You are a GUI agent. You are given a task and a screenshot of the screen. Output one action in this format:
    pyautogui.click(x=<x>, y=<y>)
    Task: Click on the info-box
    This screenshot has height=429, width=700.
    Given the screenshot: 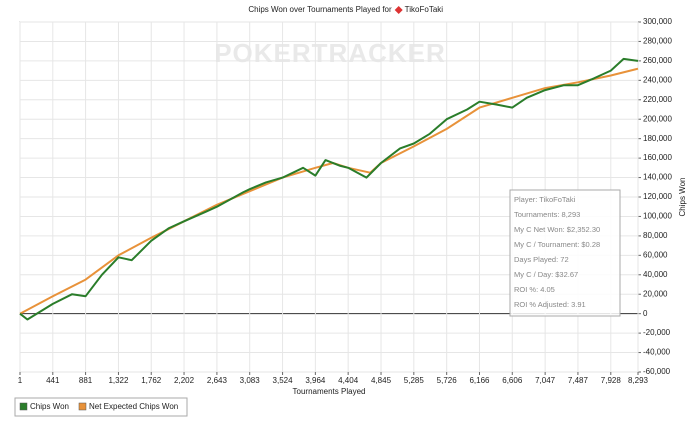 What is the action you would take?
    pyautogui.click(x=565, y=253)
    